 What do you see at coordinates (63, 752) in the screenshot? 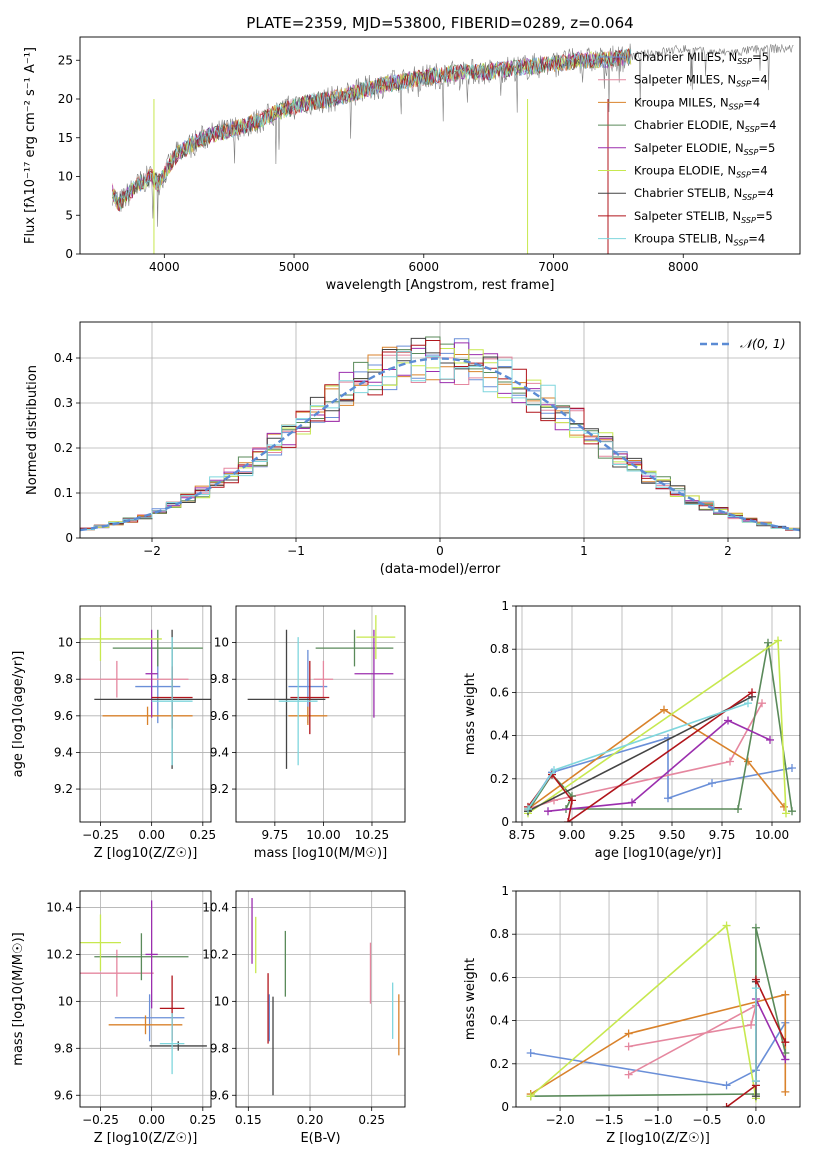
I see `y-tick-label: 9.4` at bounding box center [63, 752].